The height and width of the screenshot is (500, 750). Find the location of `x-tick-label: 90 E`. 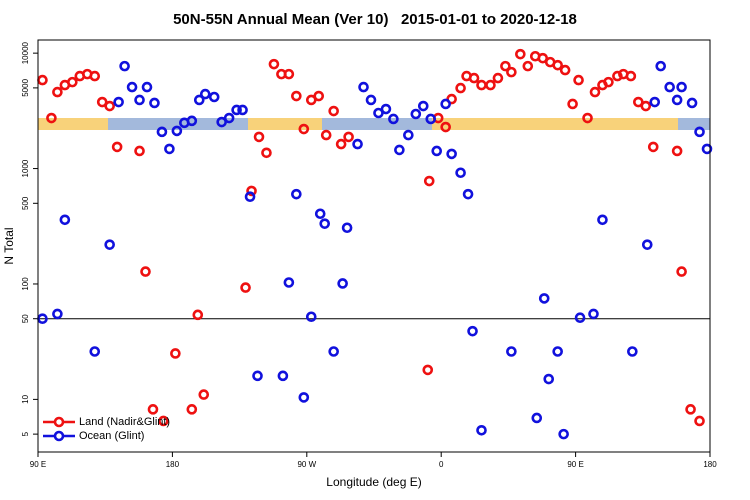

x-tick-label: 90 E is located at coordinates (575, 464).